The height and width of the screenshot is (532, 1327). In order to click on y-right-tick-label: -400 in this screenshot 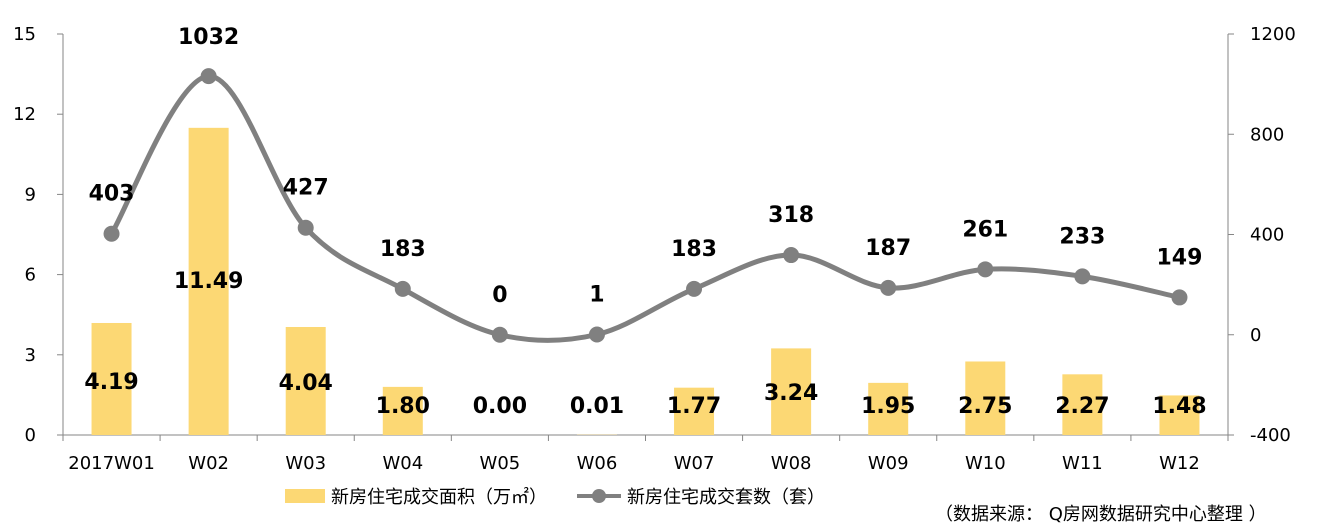, I will do `click(1270, 435)`.